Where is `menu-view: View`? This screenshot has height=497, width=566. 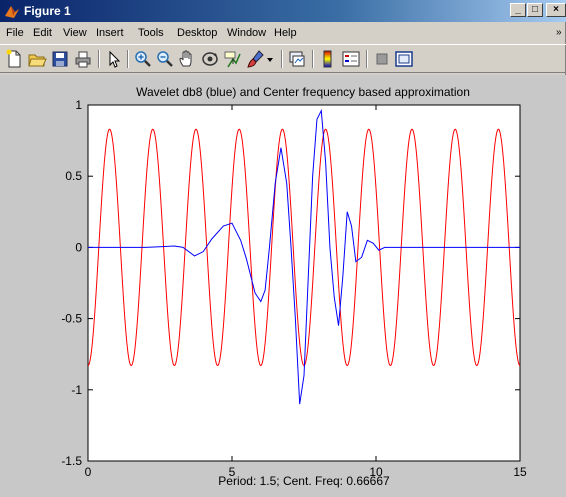
menu-view: View is located at coordinates (75, 33).